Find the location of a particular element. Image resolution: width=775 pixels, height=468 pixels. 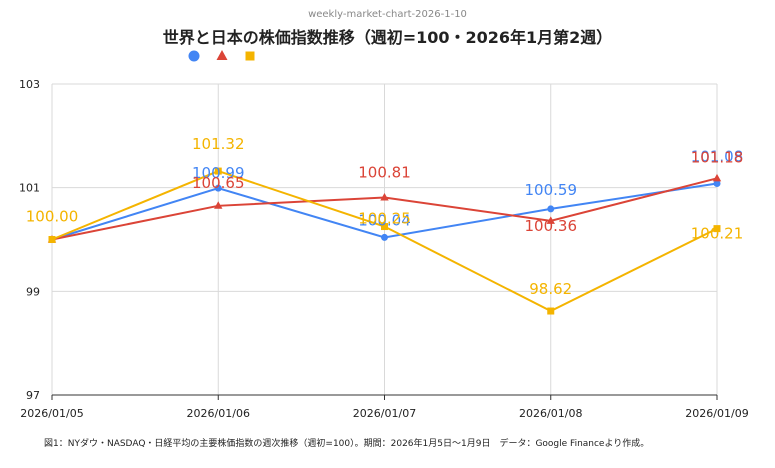

data-label: 100.25 is located at coordinates (384, 219).